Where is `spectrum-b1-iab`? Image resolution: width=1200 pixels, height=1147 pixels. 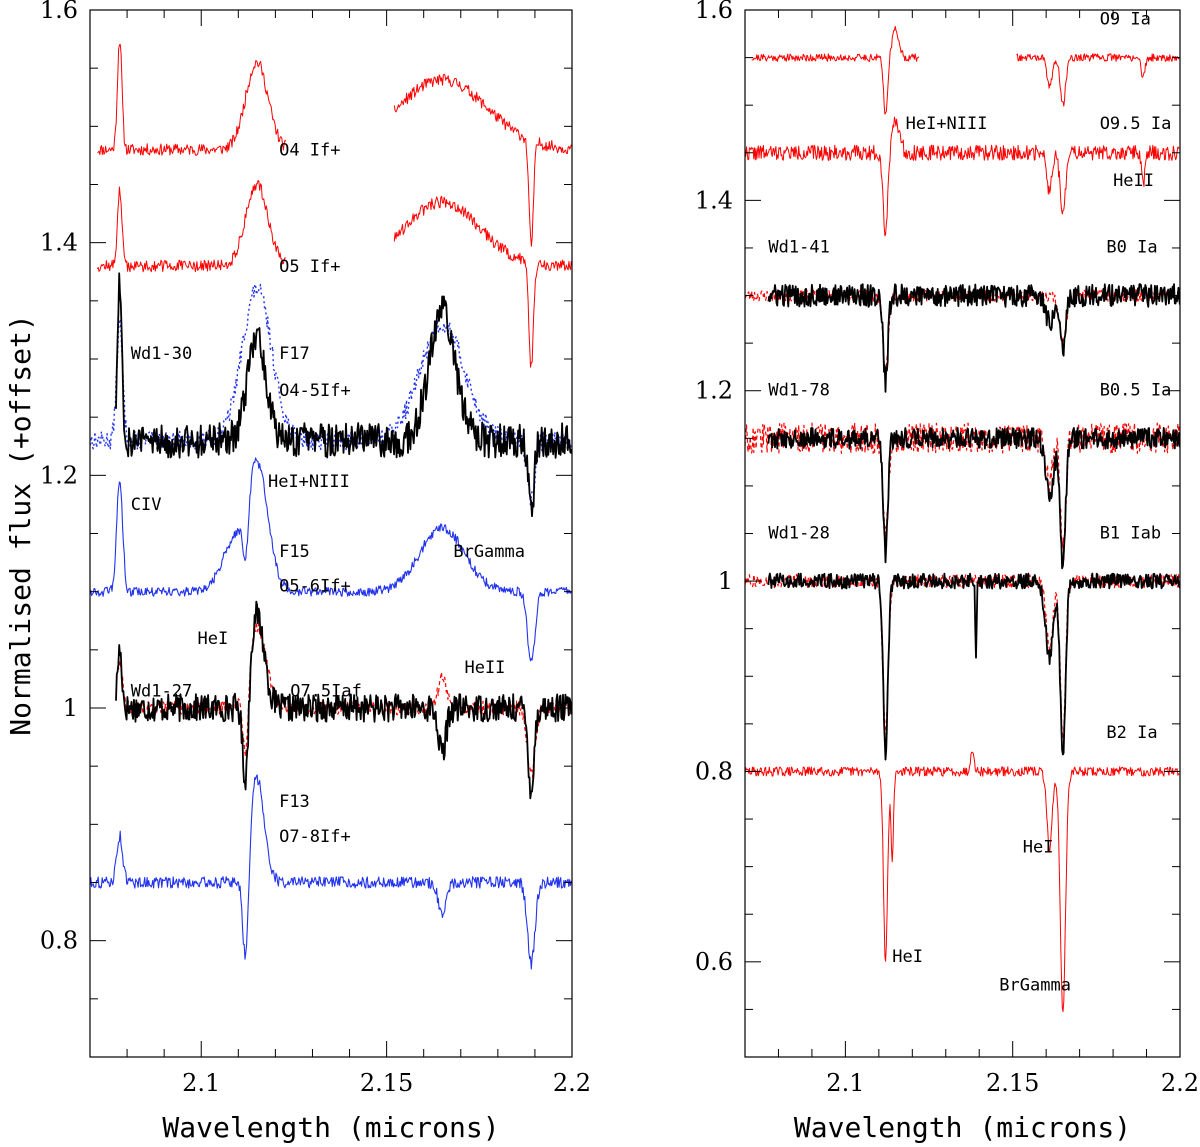
spectrum-b1-iab is located at coordinates (962, 656).